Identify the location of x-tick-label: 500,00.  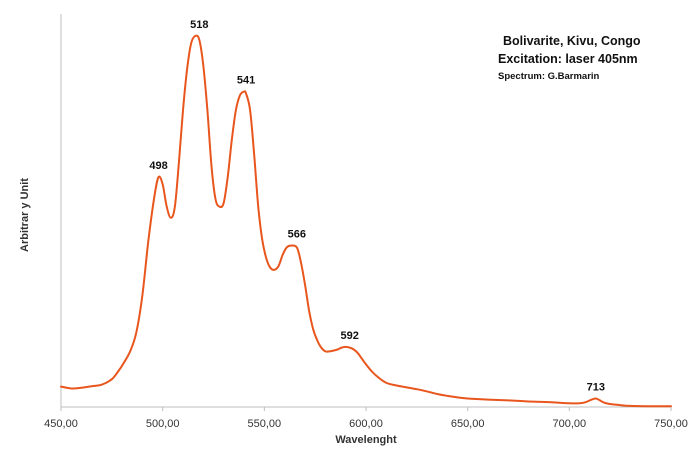
(163, 424).